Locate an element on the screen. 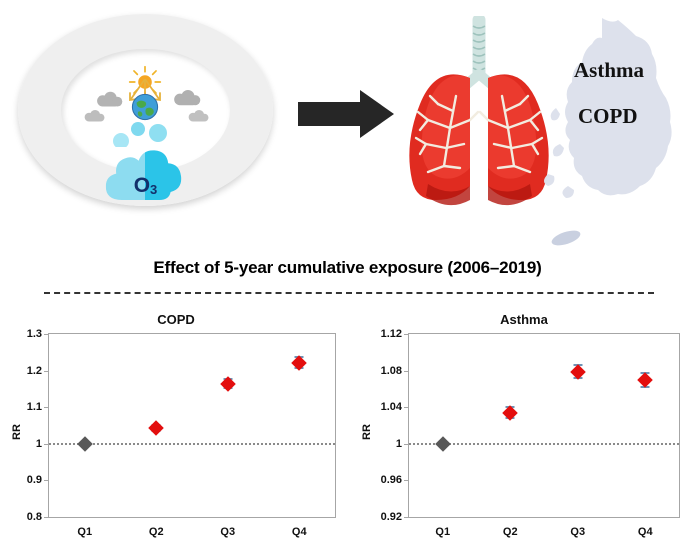 This screenshot has width=695, height=550. ozone-formula-label: O3 is located at coordinates (145, 185).